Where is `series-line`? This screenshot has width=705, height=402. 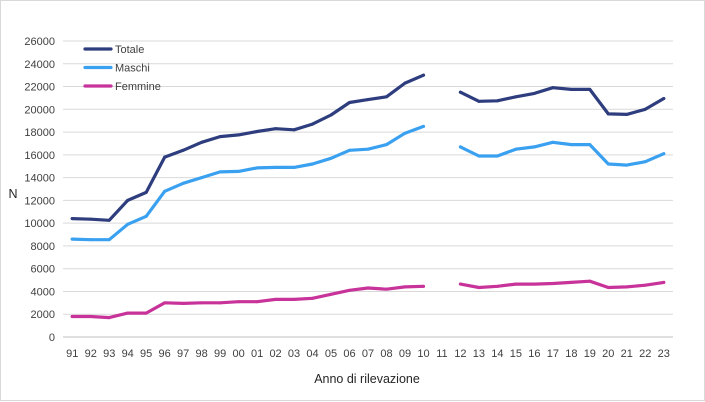 series-line is located at coordinates (368, 299).